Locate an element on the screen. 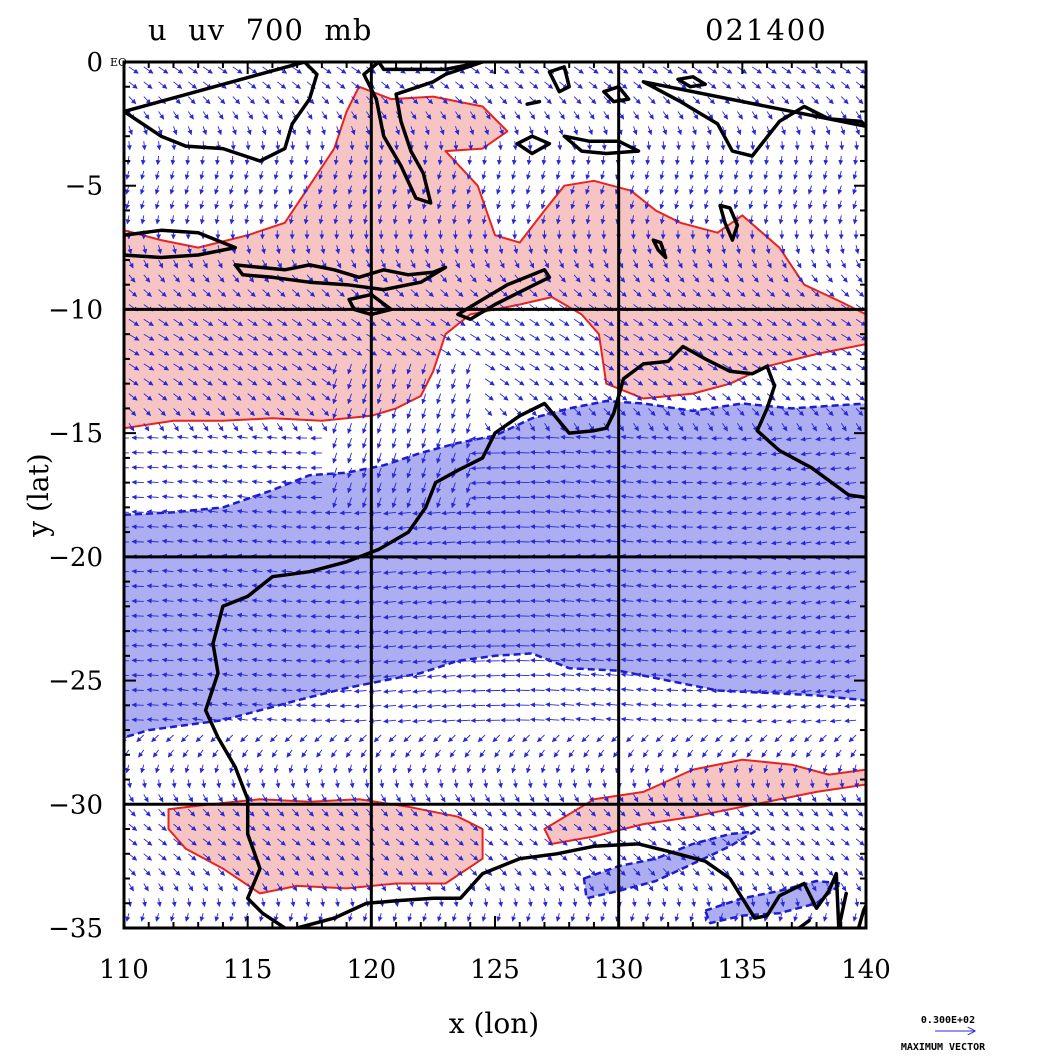  coastline-island-tasmania-hint is located at coordinates (842, 909).